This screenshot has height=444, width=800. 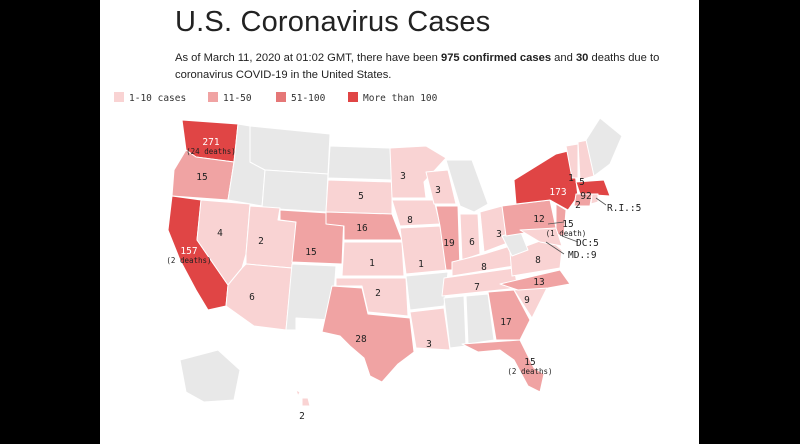 I want to click on state-in, so click(x=470, y=237).